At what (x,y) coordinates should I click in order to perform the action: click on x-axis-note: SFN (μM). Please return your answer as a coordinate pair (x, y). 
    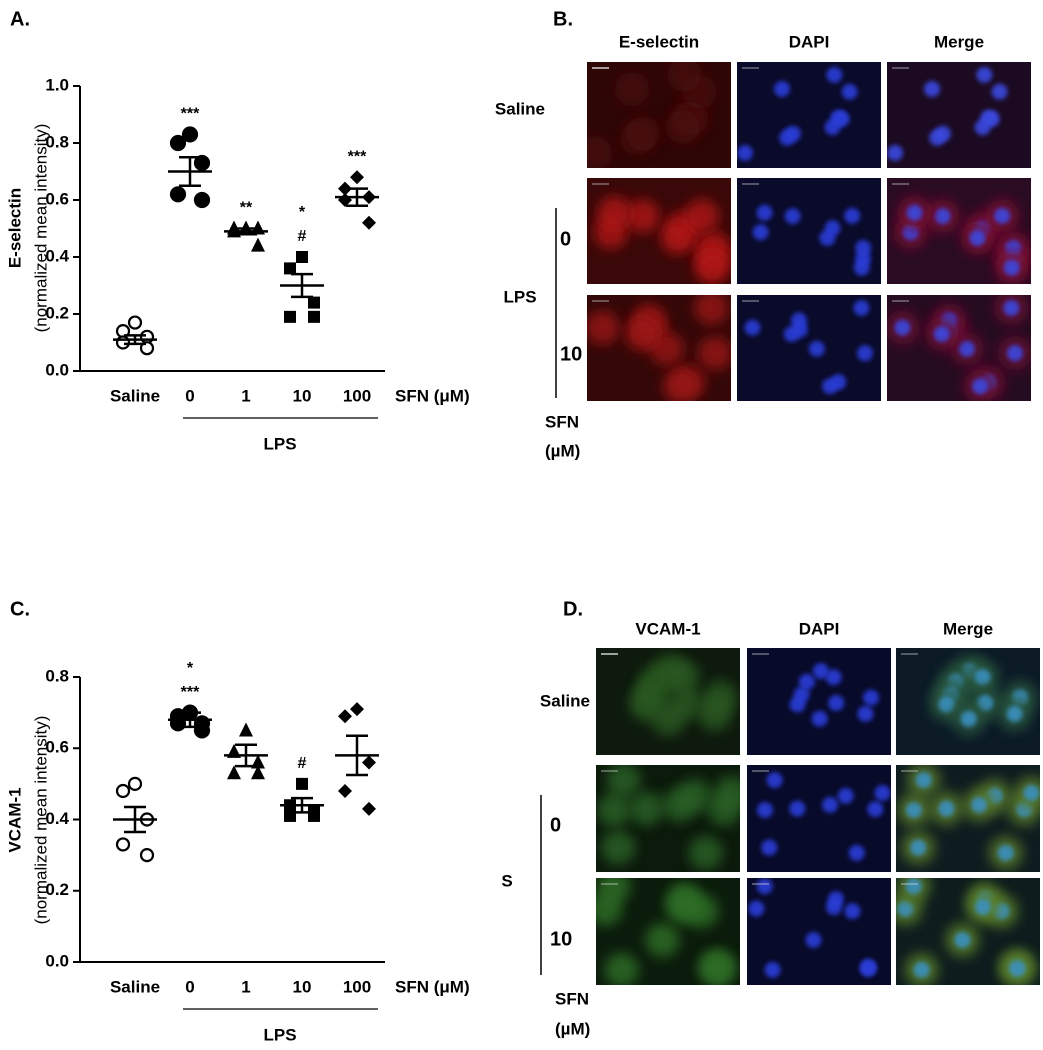
    Looking at the image, I should click on (432, 395).